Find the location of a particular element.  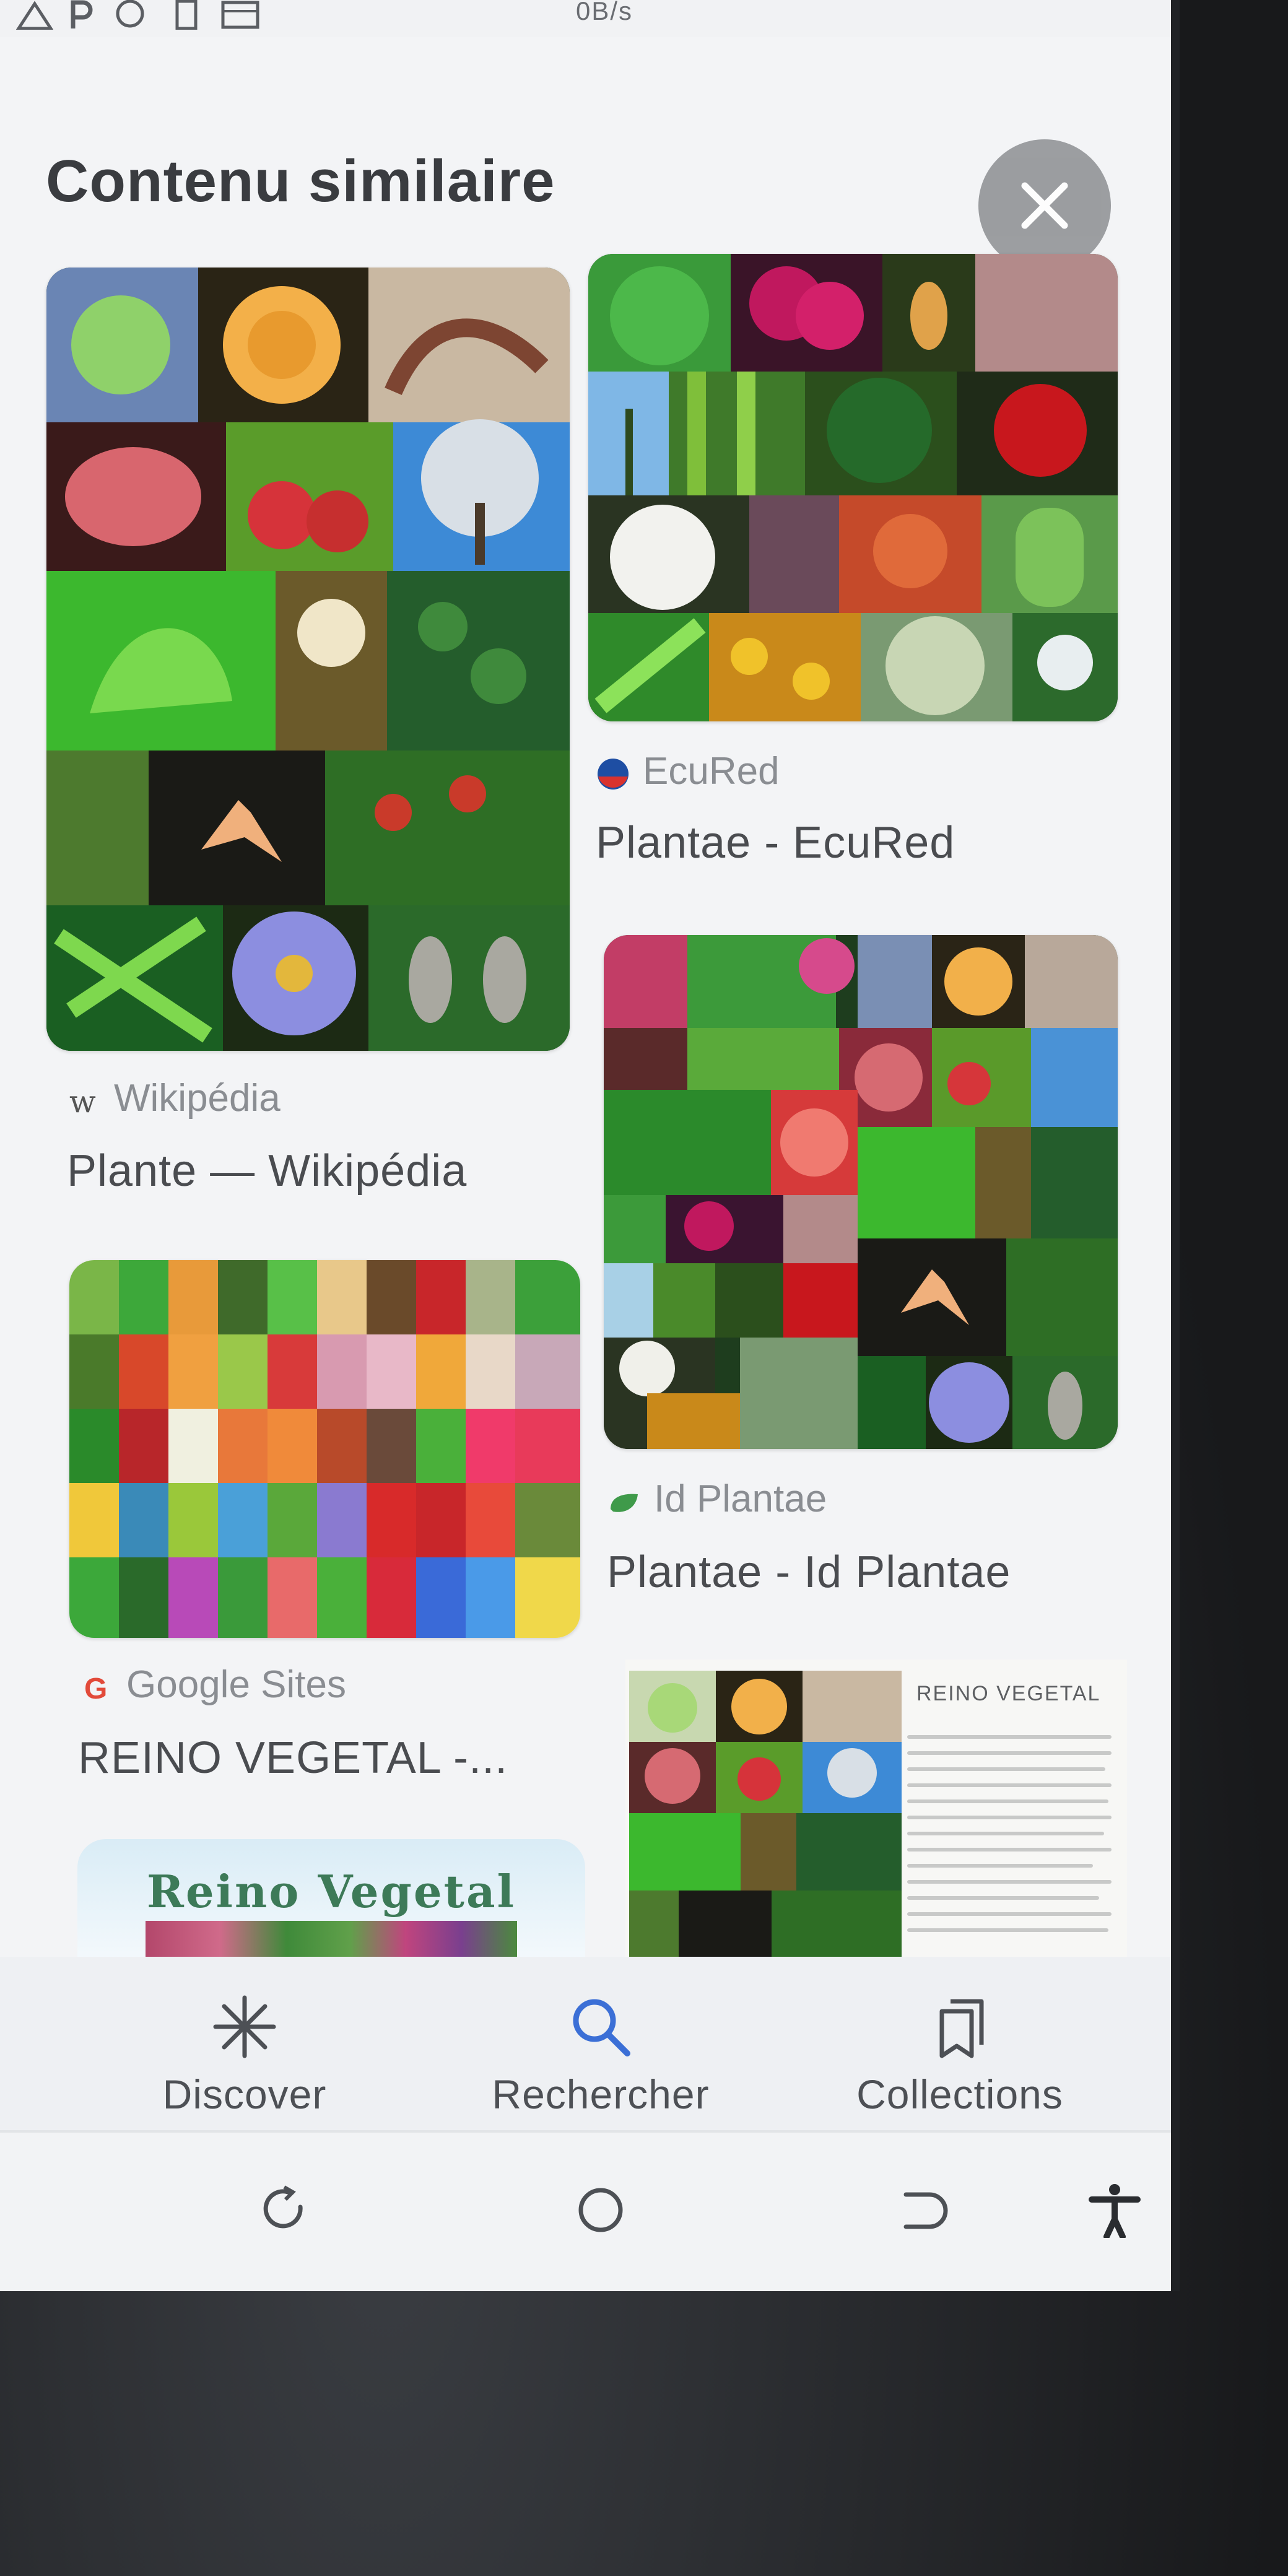

result-image-google-sites is located at coordinates (324, 1449).